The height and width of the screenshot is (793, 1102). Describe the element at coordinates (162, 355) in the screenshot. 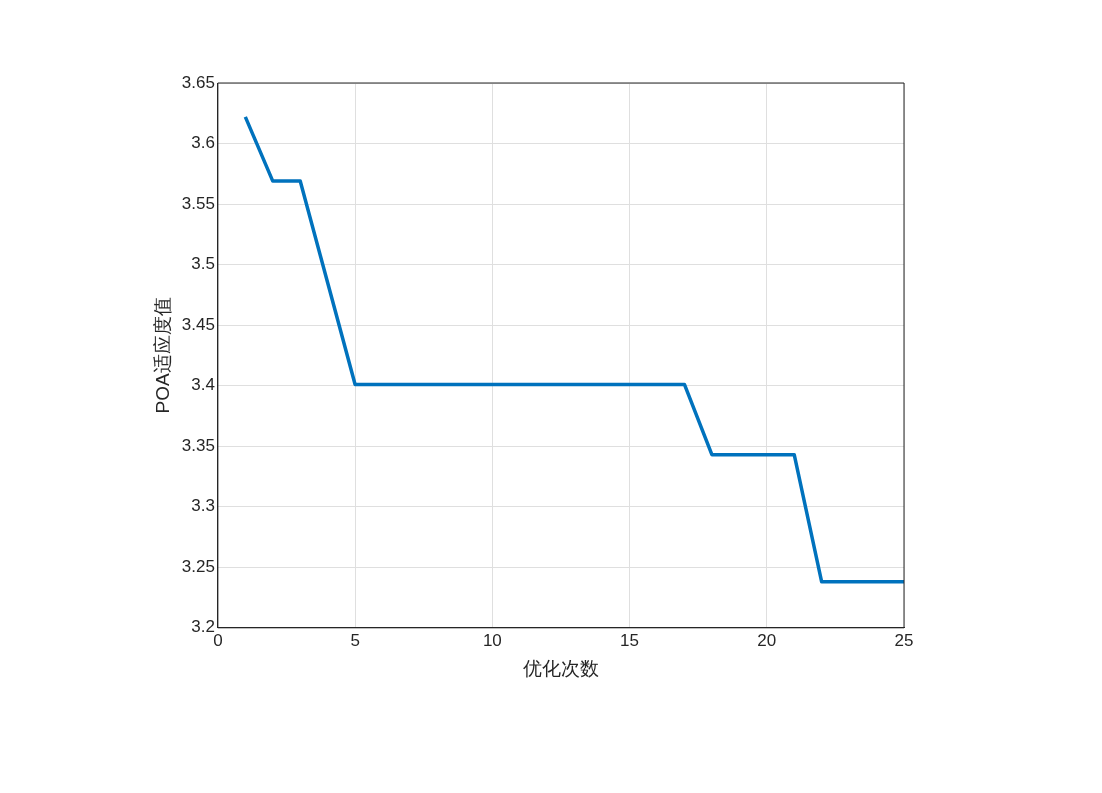

I see `y-axis-title: POA适应度值` at that location.